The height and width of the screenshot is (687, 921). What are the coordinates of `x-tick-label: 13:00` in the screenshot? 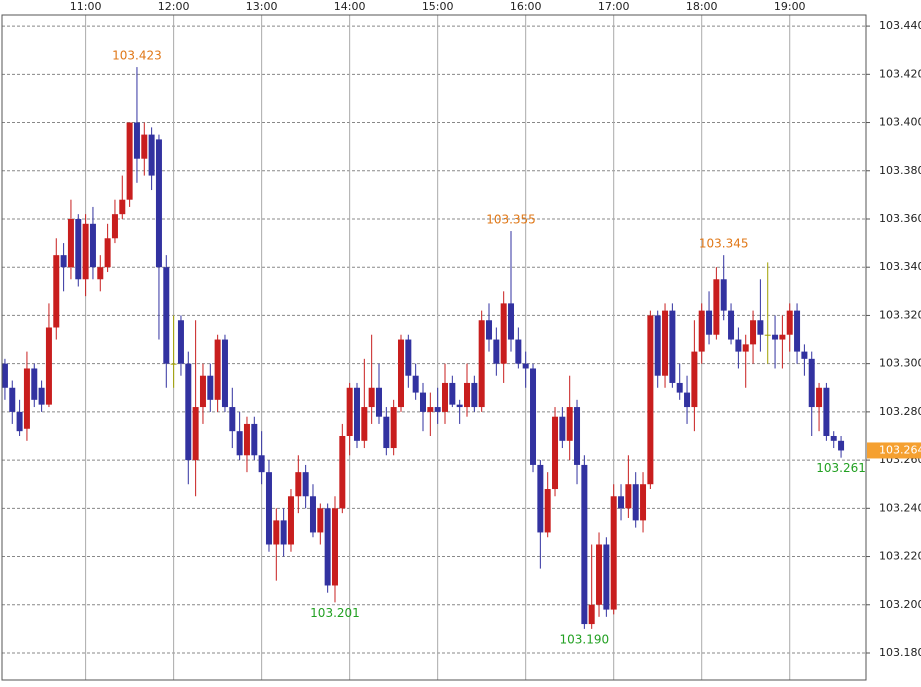 It's located at (262, 6).